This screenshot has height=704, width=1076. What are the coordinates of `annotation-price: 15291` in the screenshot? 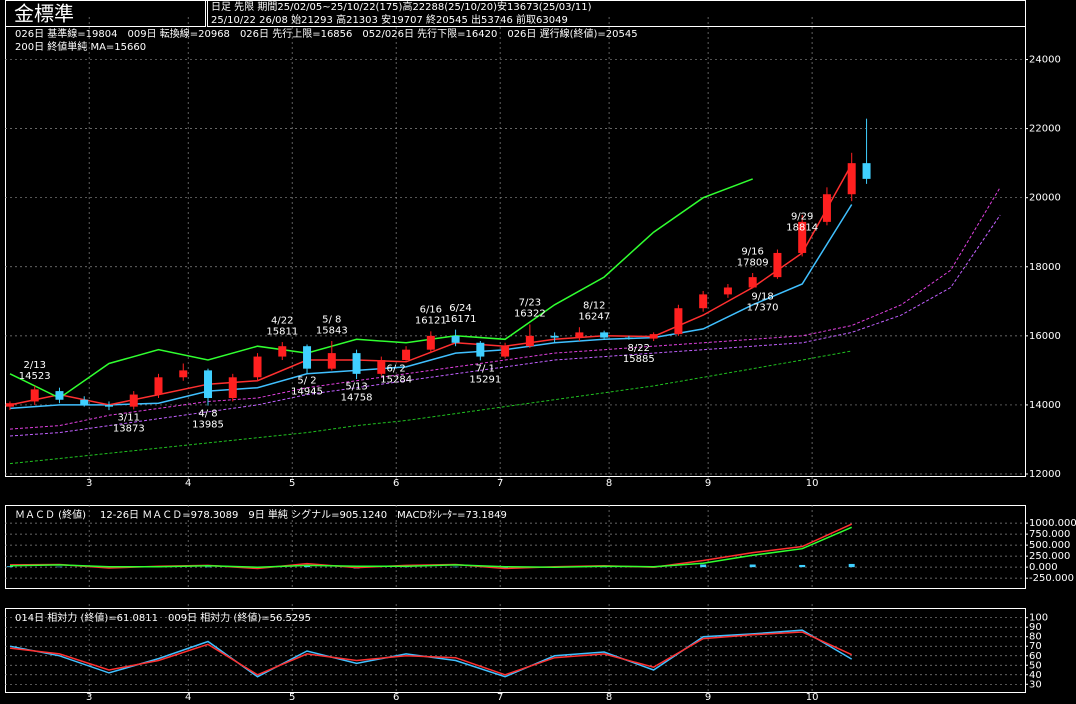 It's located at (485, 379).